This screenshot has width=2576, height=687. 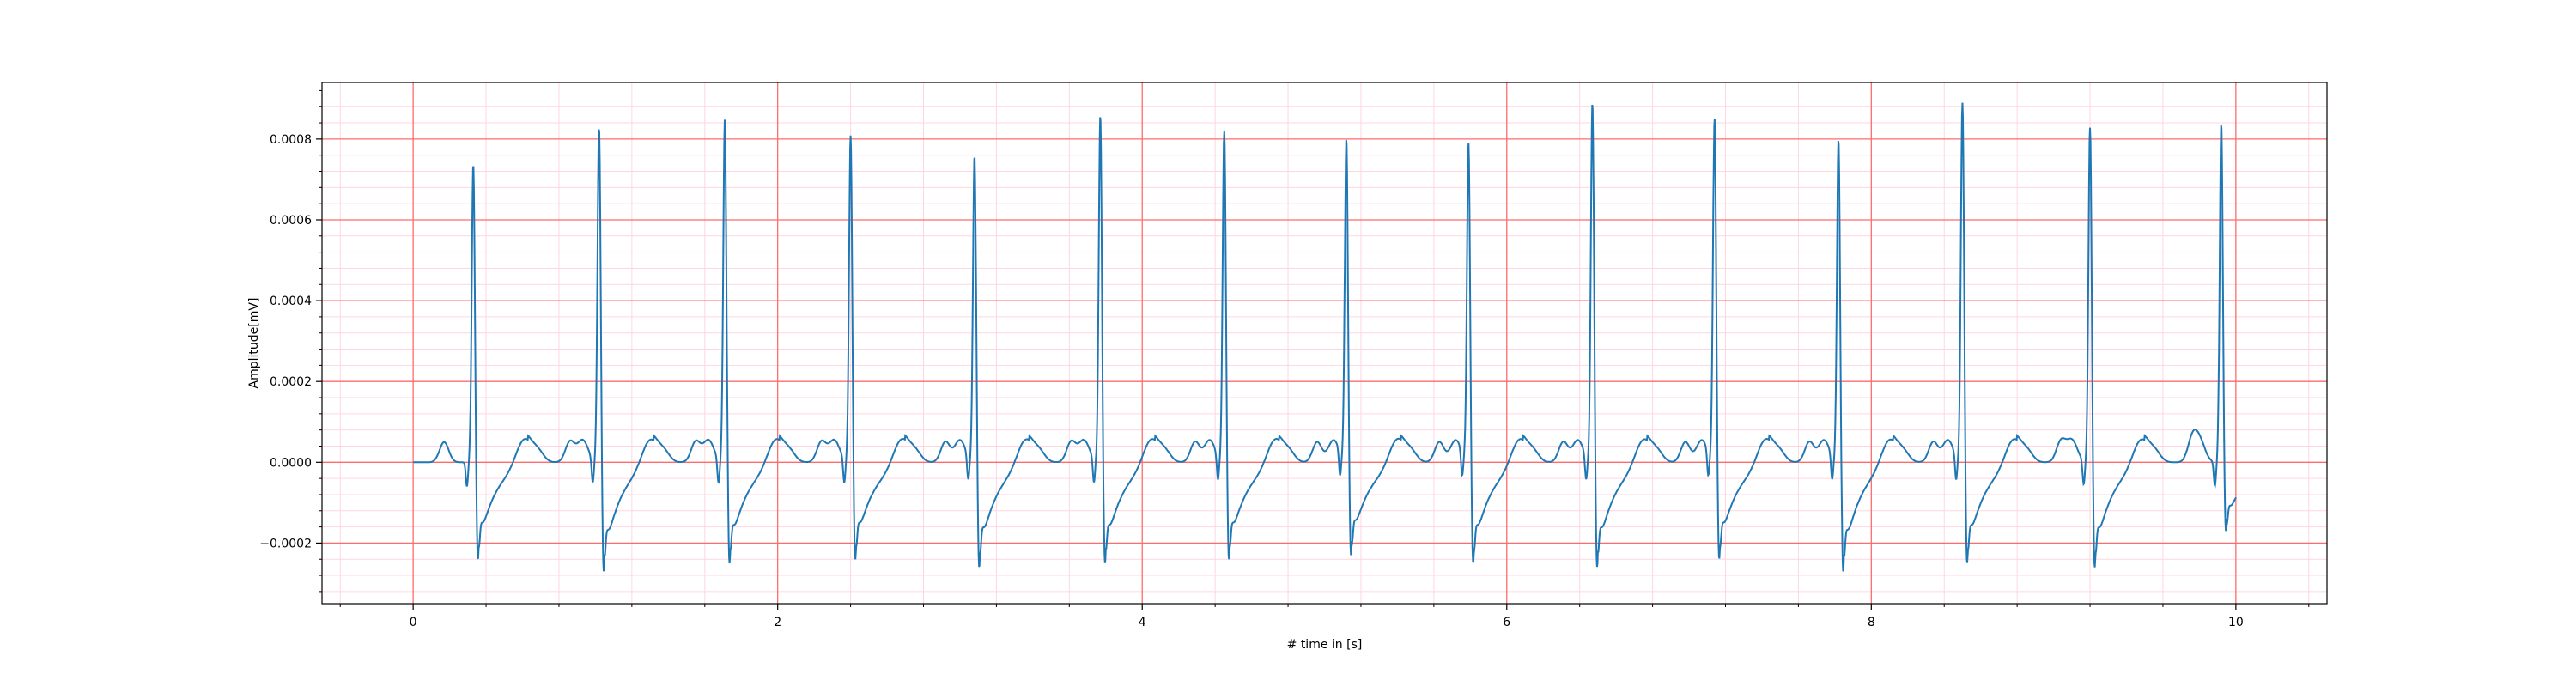 I want to click on y-axis: −0.0002 0.0000 0.0002 0.0004 0.0006 0.0008, so click(x=291, y=341).